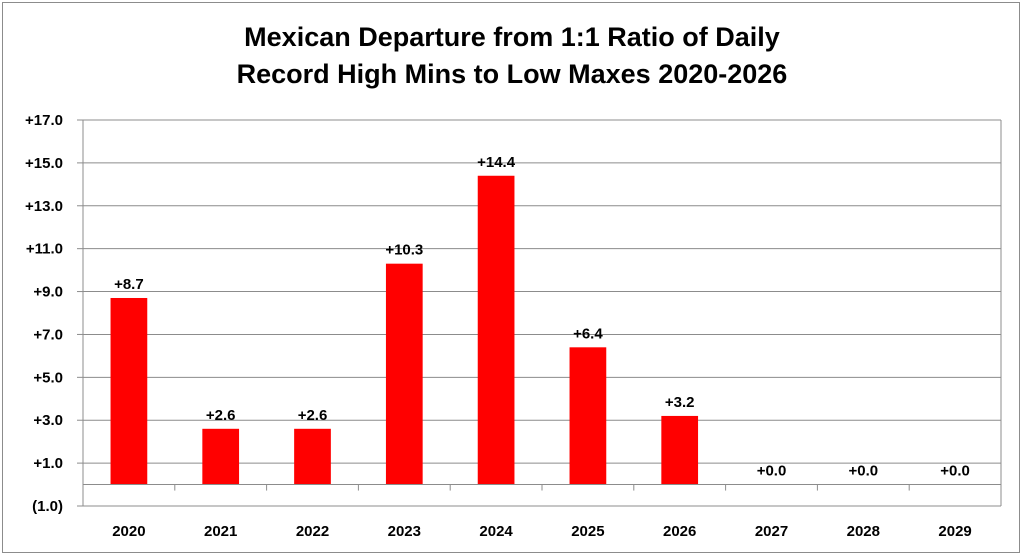 Image resolution: width=1024 pixels, height=557 pixels. Describe the element at coordinates (44, 163) in the screenshot. I see `y-tick-label: +15.0` at that location.